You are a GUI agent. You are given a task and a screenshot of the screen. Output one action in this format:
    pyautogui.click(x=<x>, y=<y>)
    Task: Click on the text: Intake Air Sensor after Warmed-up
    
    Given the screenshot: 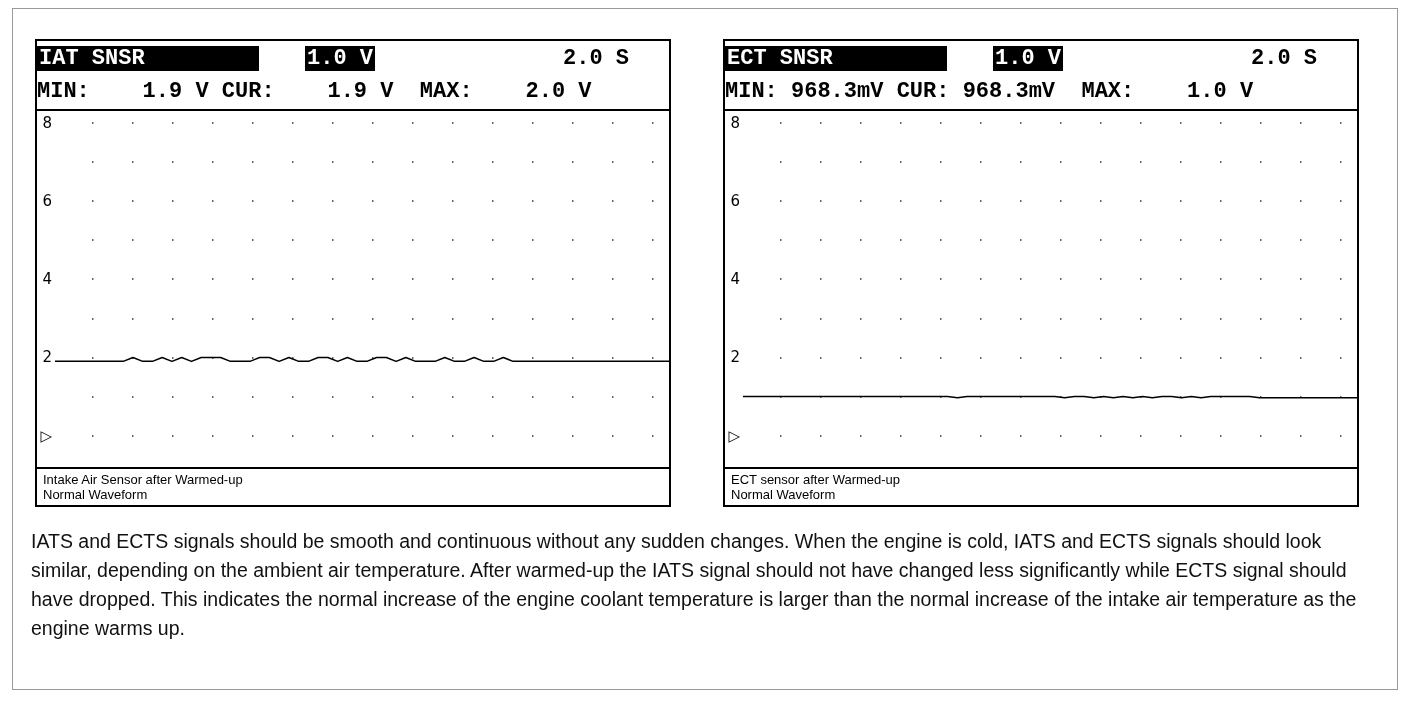 What is the action you would take?
    pyautogui.click(x=143, y=479)
    